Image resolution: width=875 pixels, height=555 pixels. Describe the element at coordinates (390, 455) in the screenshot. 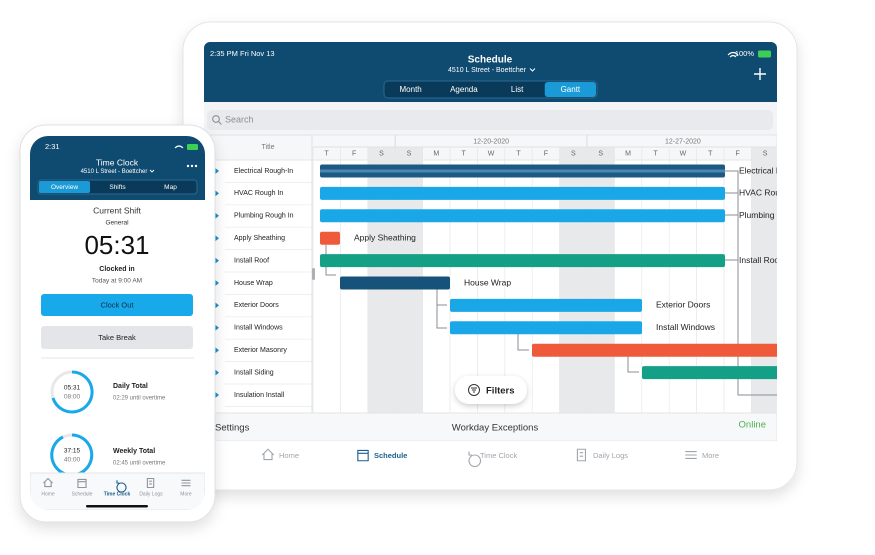

I see `tab-label: Schedule` at that location.